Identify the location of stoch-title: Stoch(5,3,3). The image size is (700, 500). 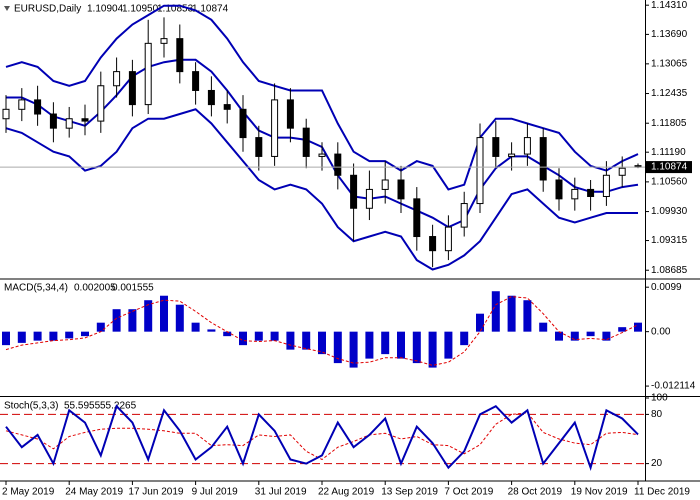
(31, 406).